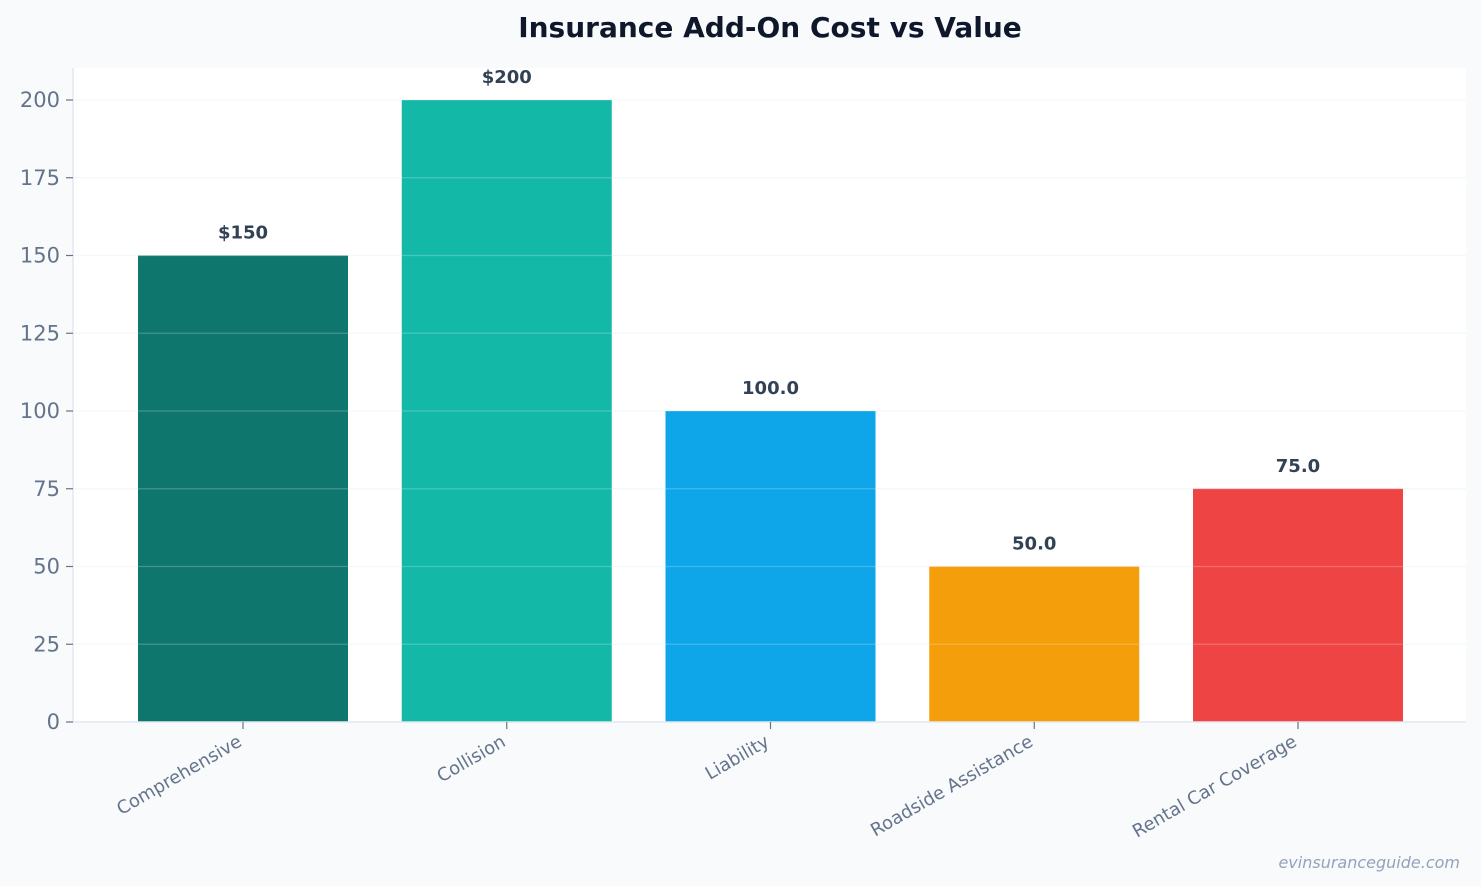  Describe the element at coordinates (770, 27) in the screenshot. I see `chart-title: Insurance Add-On Cost vs Value` at that location.